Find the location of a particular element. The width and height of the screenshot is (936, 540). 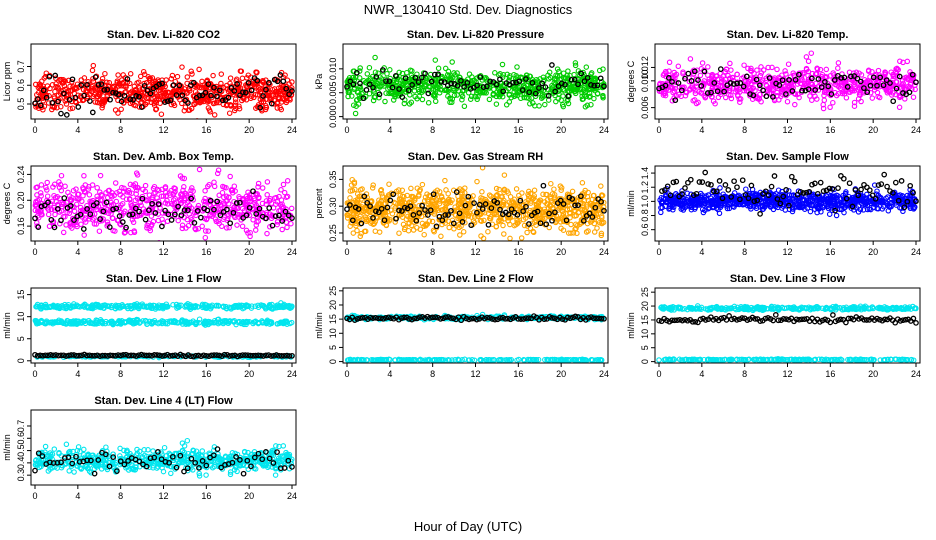

points-co2 is located at coordinates (163, 90).